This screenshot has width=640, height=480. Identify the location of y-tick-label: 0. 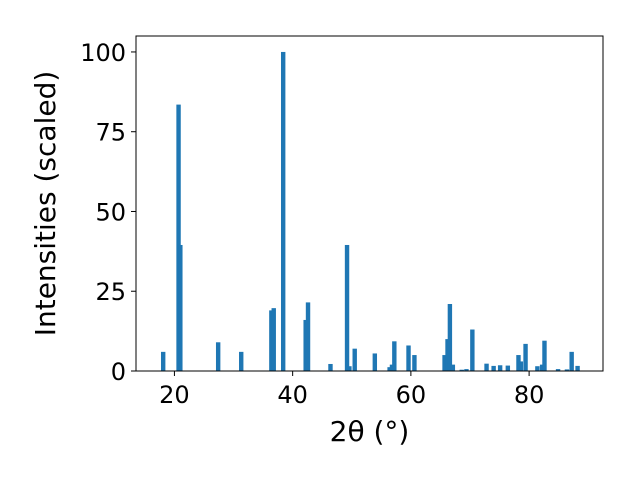
(118, 372).